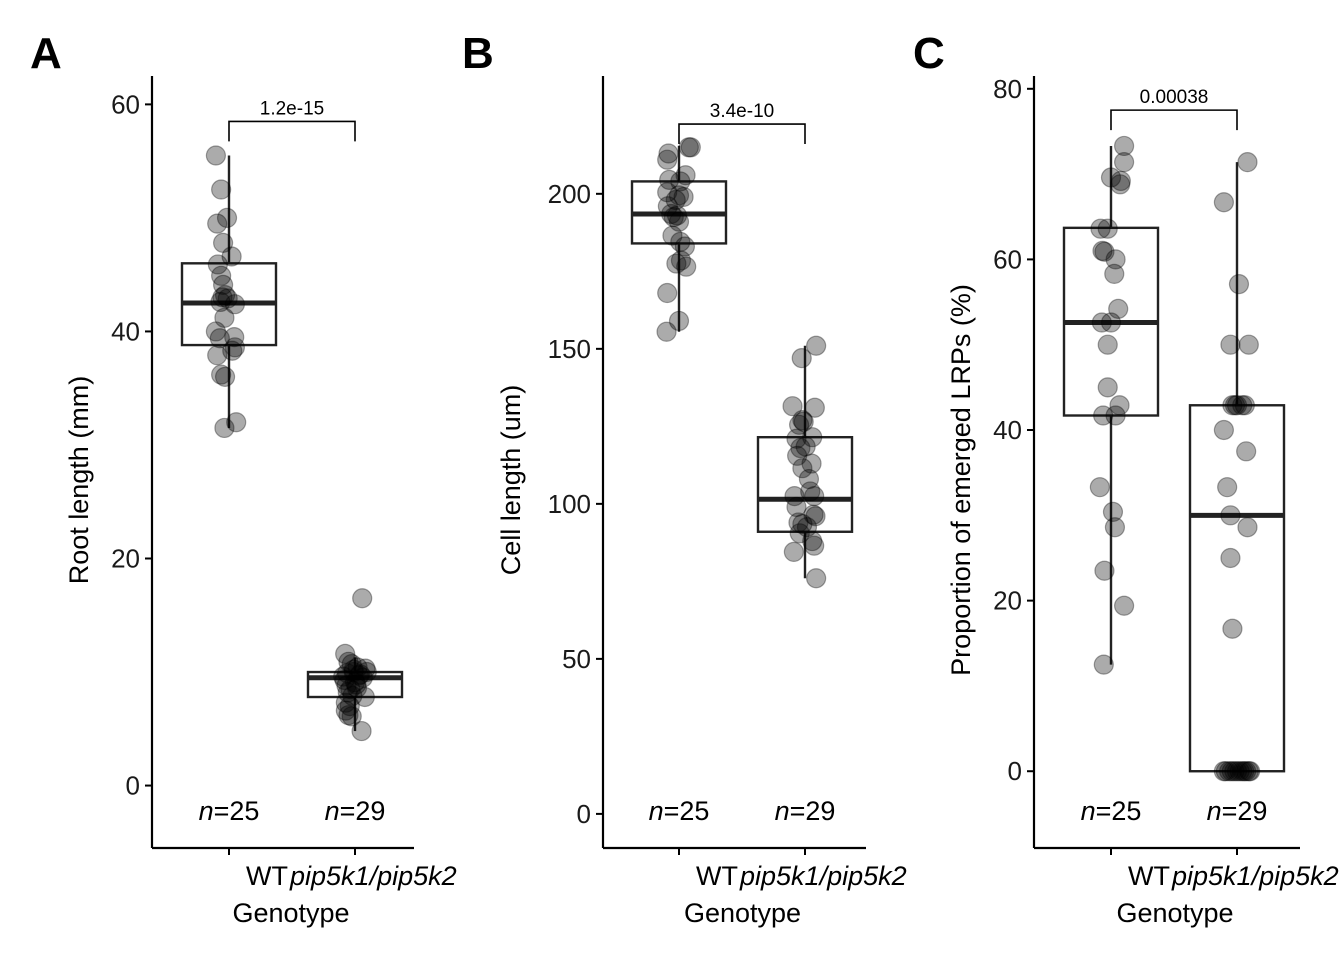 The height and width of the screenshot is (960, 1344). What do you see at coordinates (742, 134) in the screenshot?
I see `significance-bracket` at bounding box center [742, 134].